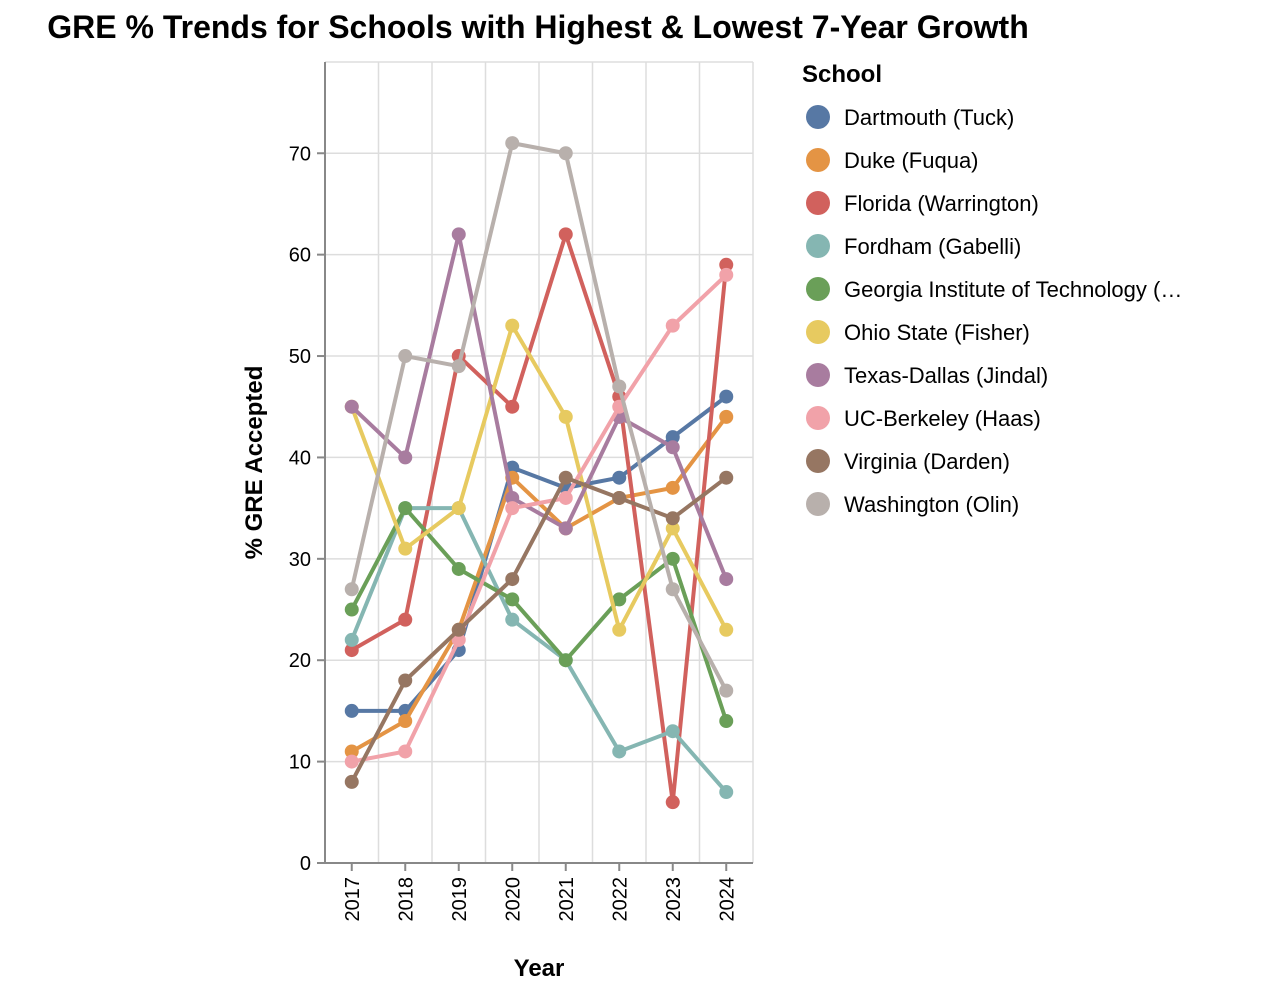  Describe the element at coordinates (460, 899) in the screenshot. I see `x-tick-label: 2019` at that location.